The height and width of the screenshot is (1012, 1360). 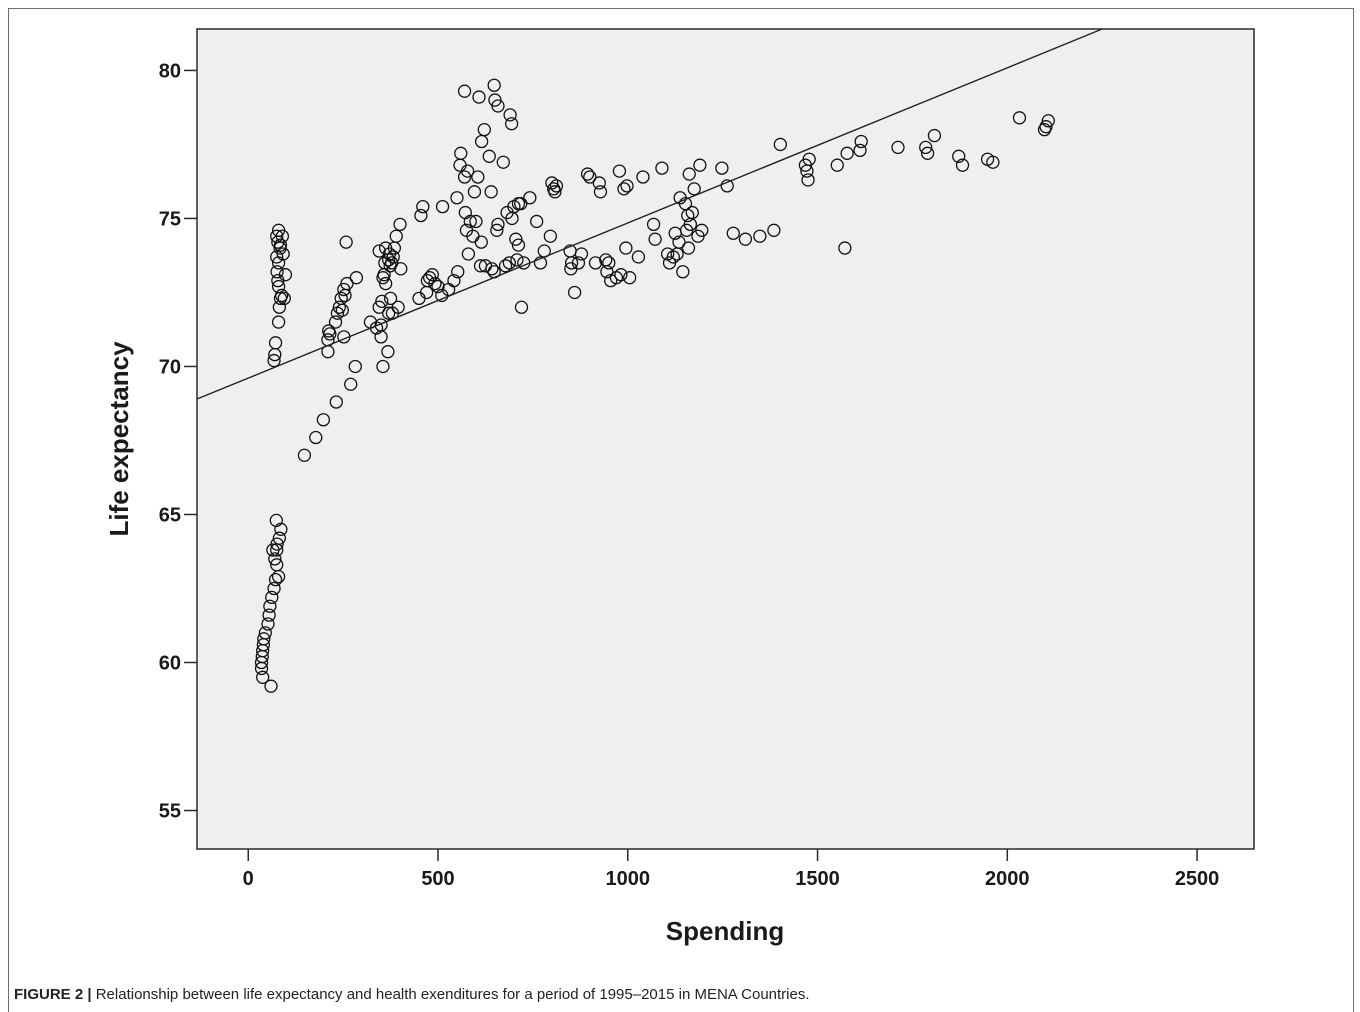 What do you see at coordinates (170, 515) in the screenshot?
I see `y-tick-label: 65` at bounding box center [170, 515].